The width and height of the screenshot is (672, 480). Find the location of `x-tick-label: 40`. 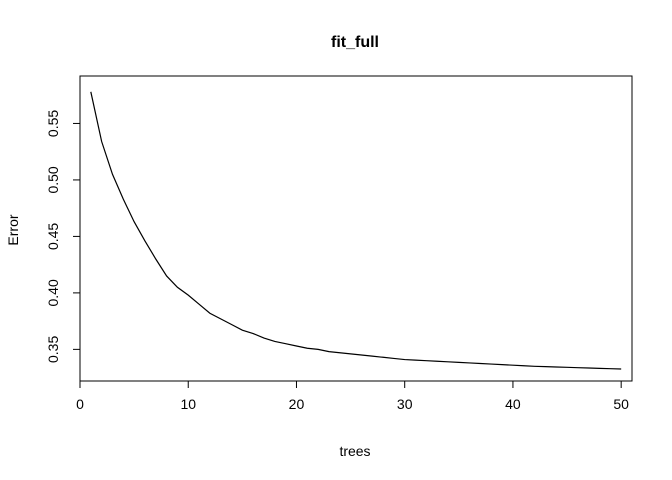

x-tick-label: 40 is located at coordinates (513, 404).